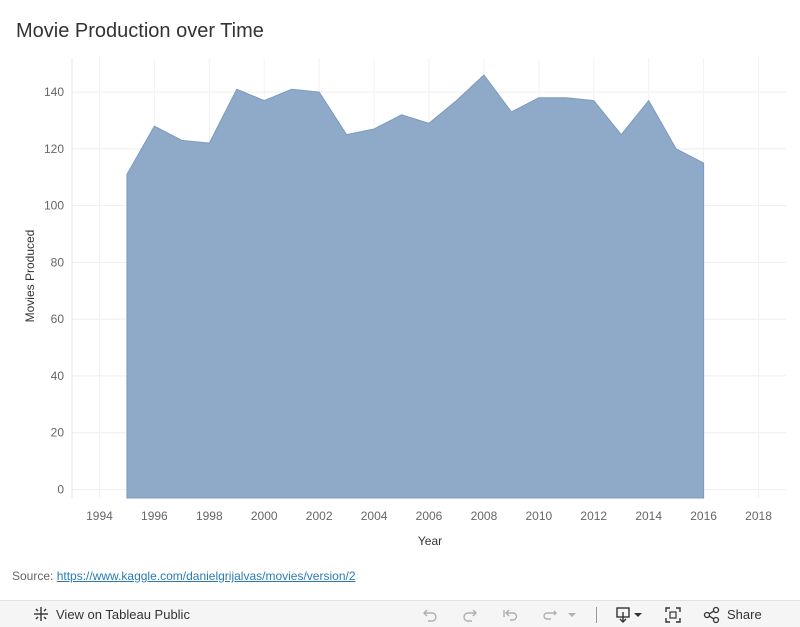 This screenshot has width=800, height=627. I want to click on x-tick-label: 2004, so click(374, 516).